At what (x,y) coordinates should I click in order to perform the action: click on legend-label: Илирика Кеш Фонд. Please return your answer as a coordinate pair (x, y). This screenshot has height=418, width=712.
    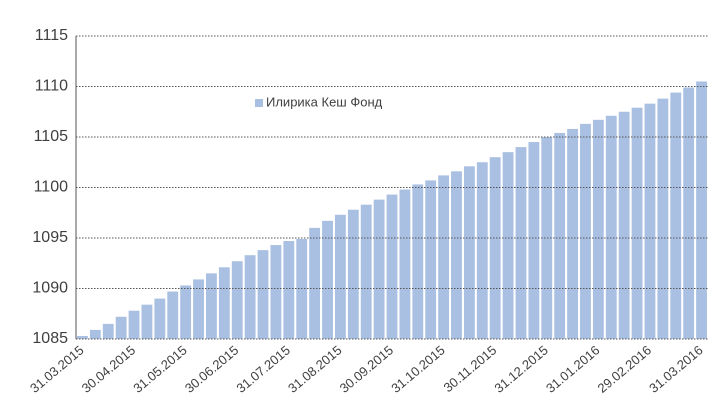
    Looking at the image, I should click on (324, 101).